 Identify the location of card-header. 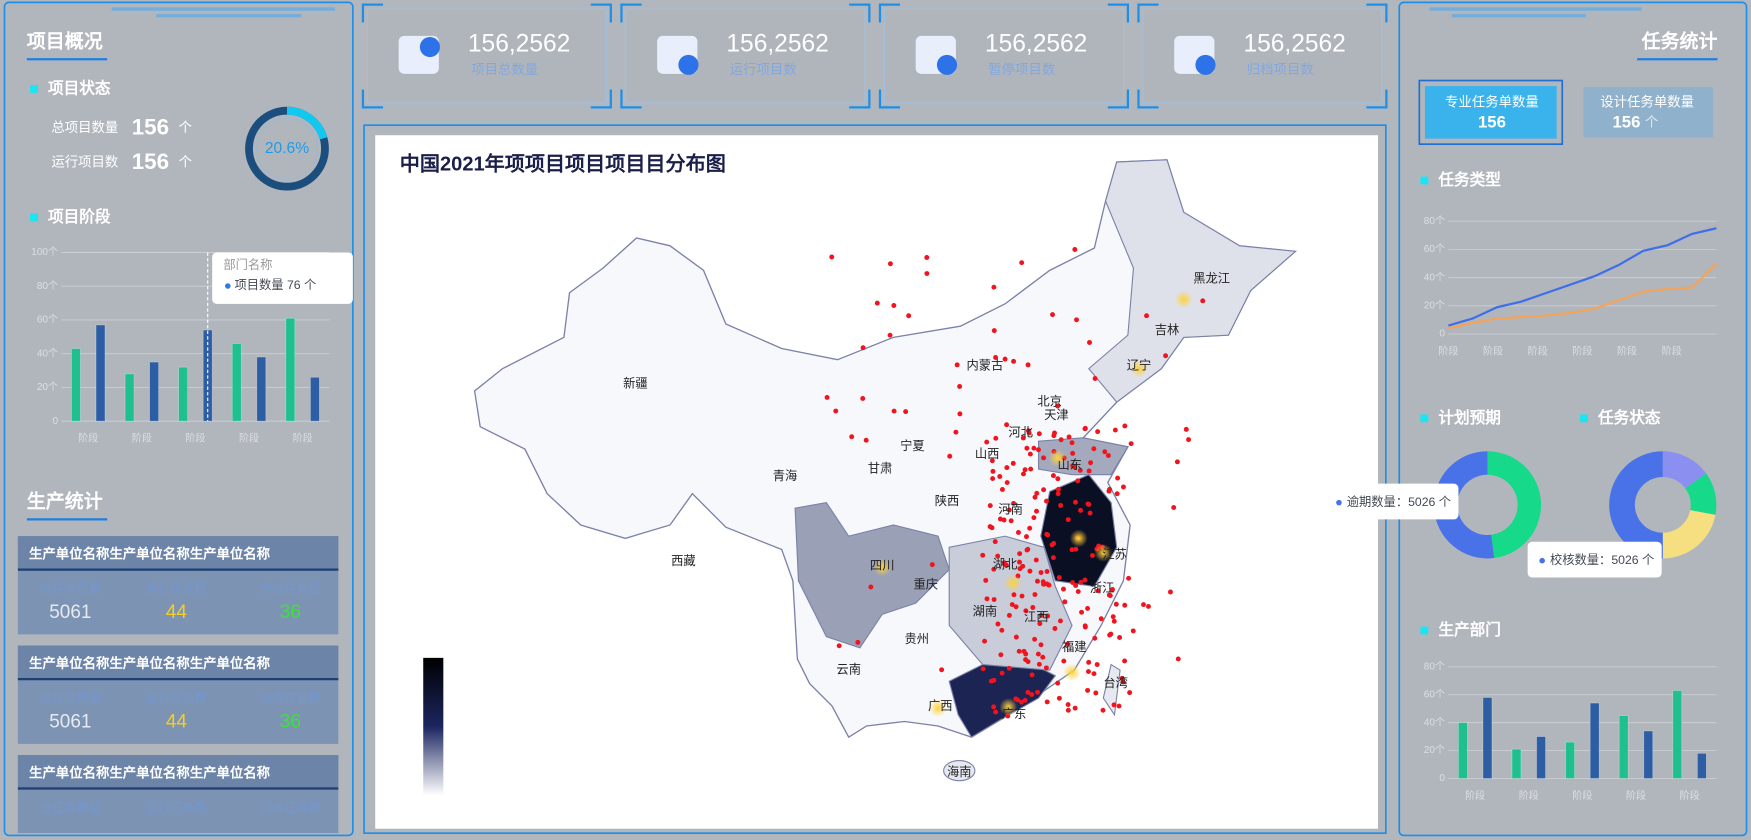
(178, 772).